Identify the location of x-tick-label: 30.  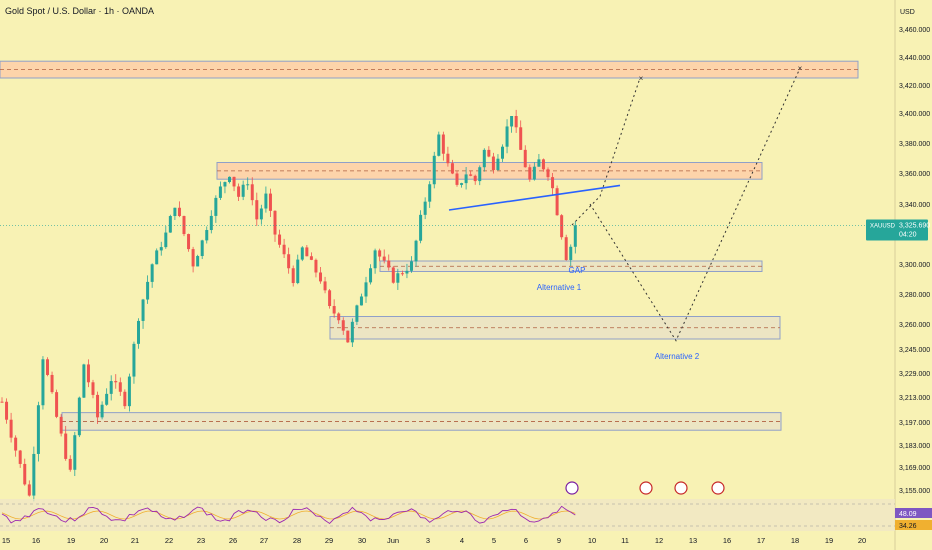
(362, 540).